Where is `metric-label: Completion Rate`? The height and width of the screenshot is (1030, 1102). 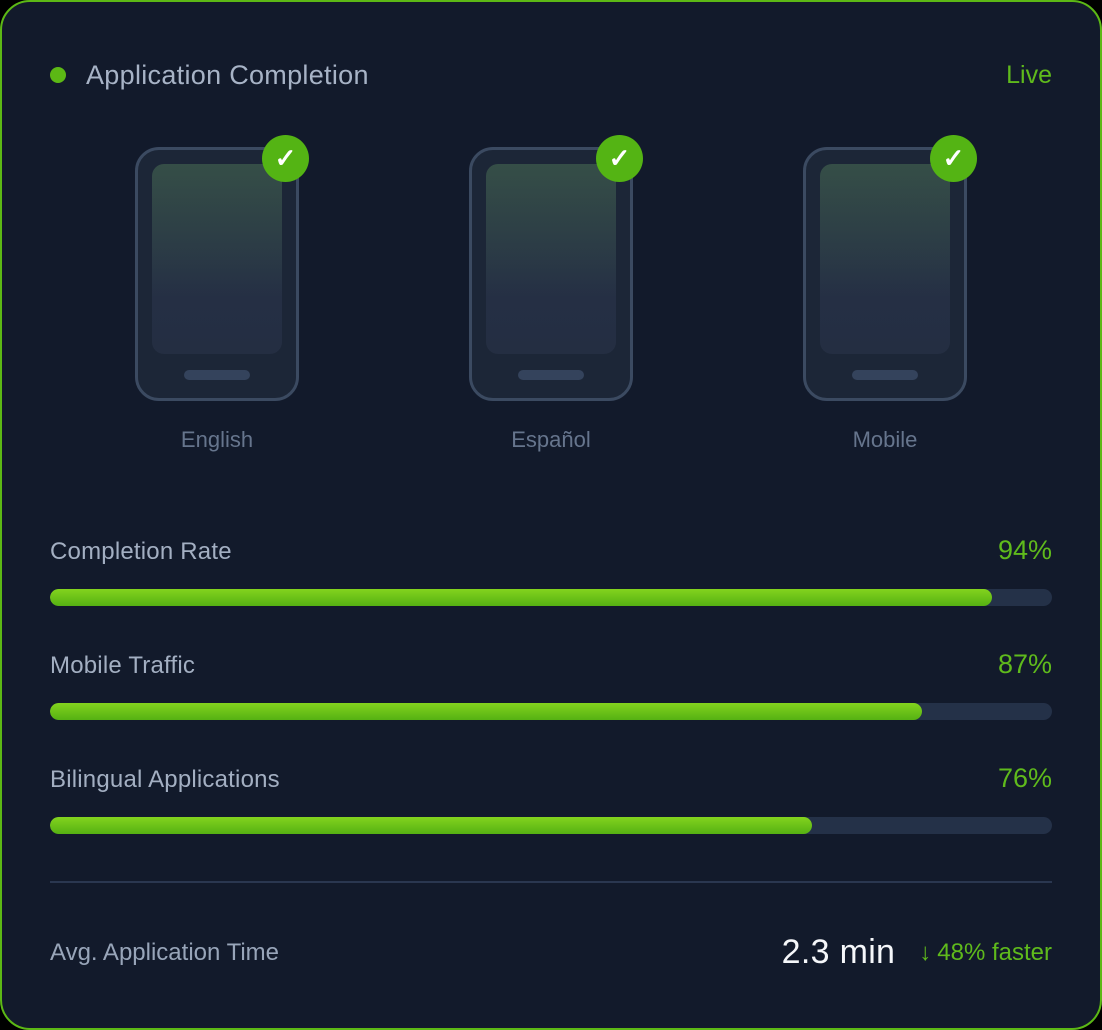
metric-label: Completion Rate is located at coordinates (141, 551).